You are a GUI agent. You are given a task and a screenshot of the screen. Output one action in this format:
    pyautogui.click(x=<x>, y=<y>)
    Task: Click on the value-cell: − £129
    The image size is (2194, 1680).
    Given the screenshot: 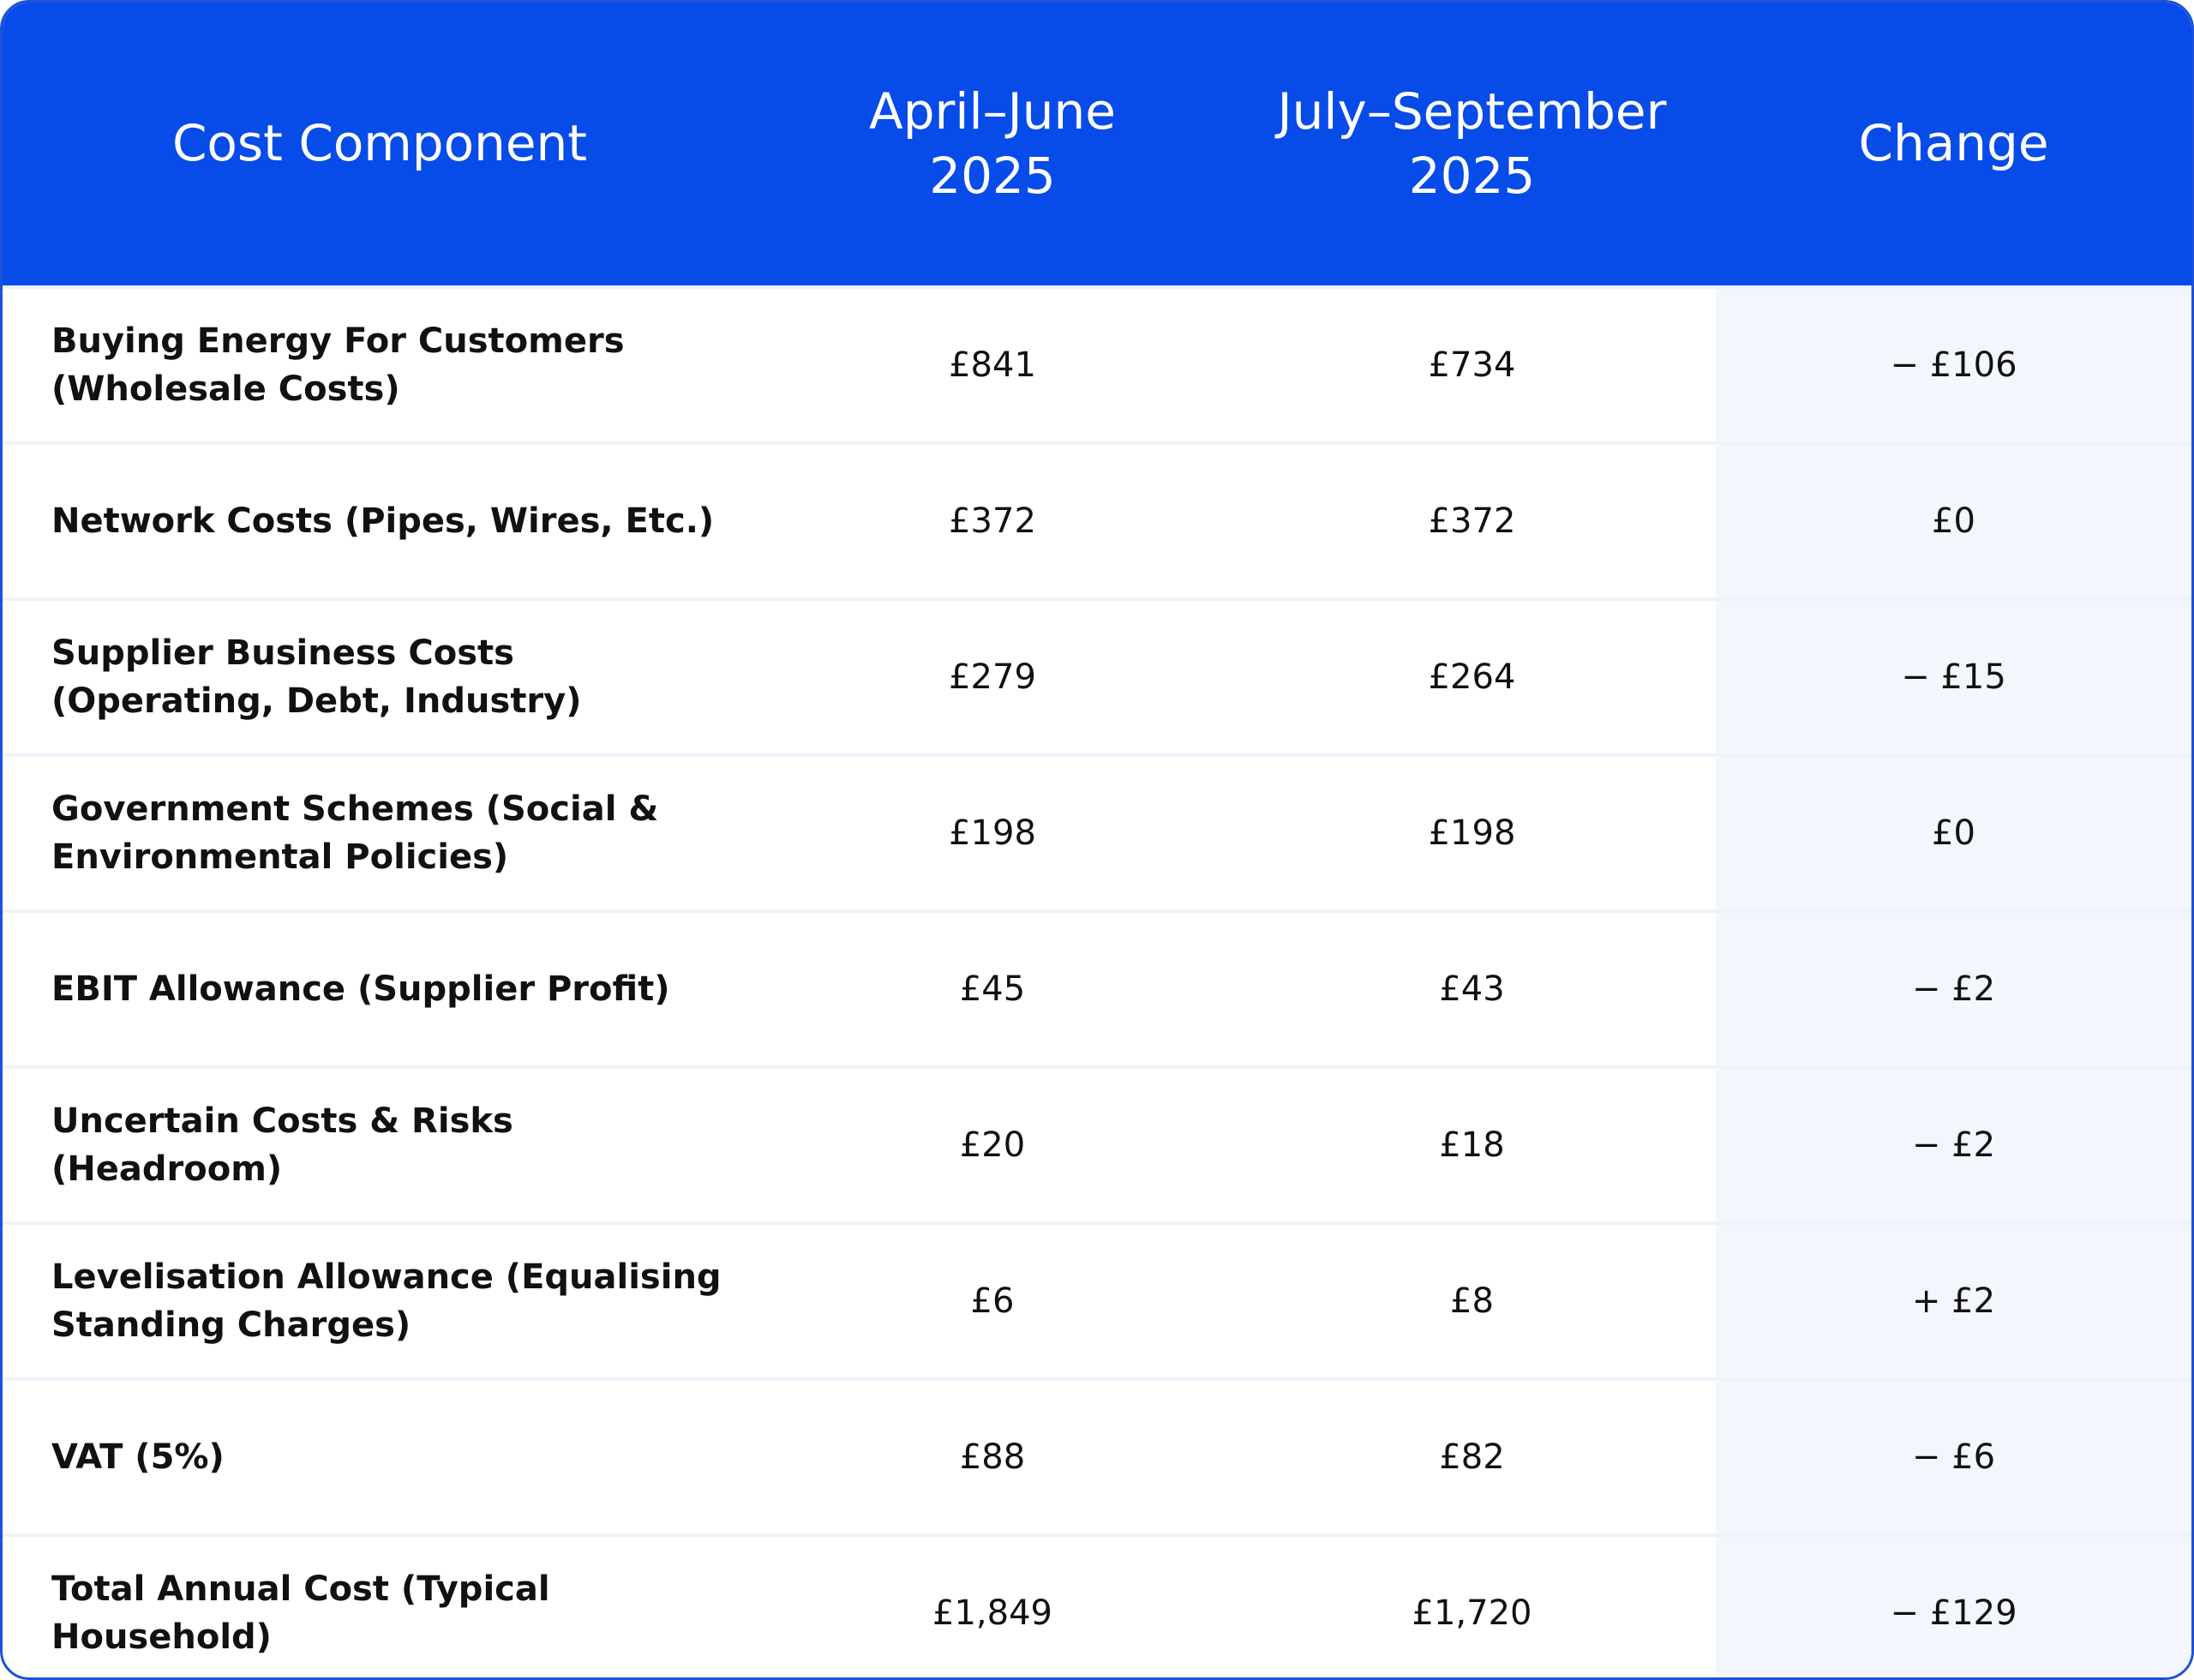 What is the action you would take?
    pyautogui.click(x=1953, y=1605)
    